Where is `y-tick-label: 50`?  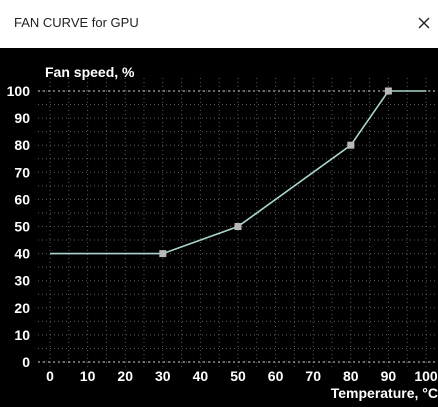 y-tick-label: 50 is located at coordinates (22, 227).